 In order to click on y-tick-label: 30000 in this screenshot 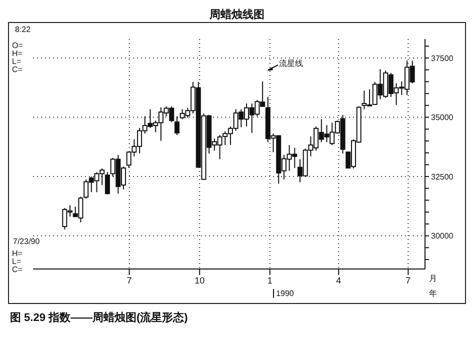, I will do `click(442, 236)`.